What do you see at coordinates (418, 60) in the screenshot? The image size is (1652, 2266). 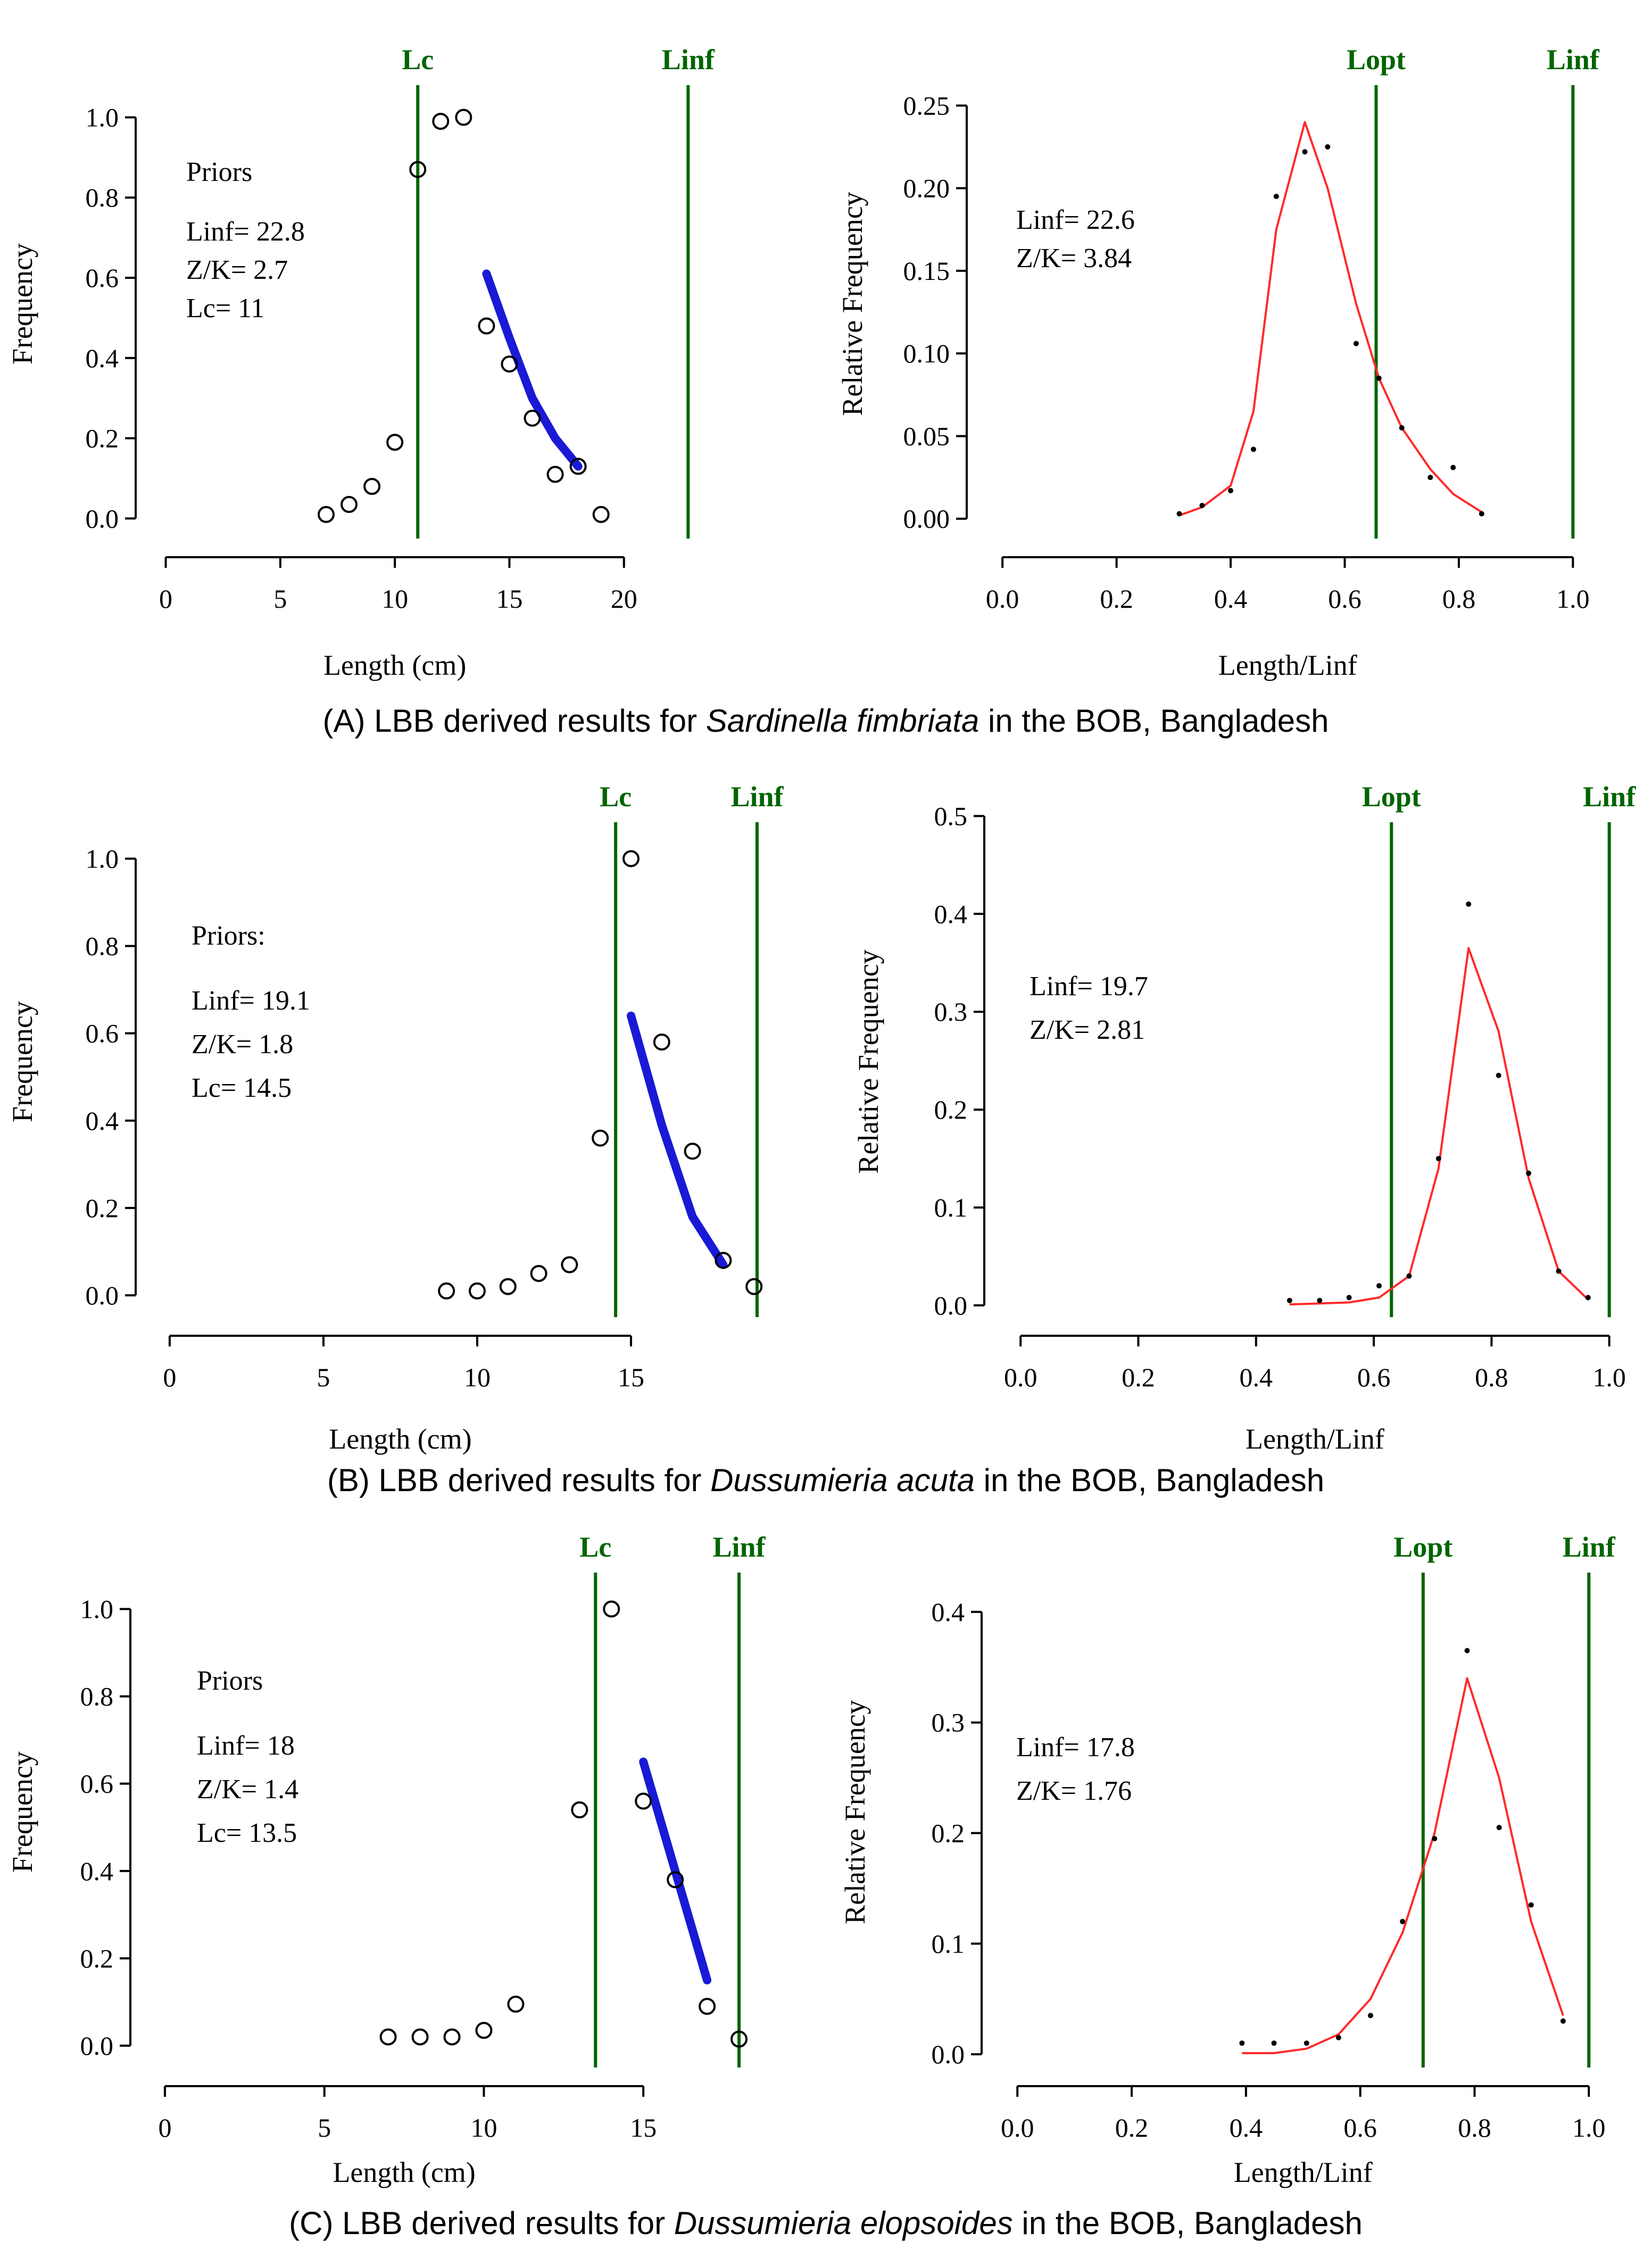 I see `vline-label-lc: Lc` at bounding box center [418, 60].